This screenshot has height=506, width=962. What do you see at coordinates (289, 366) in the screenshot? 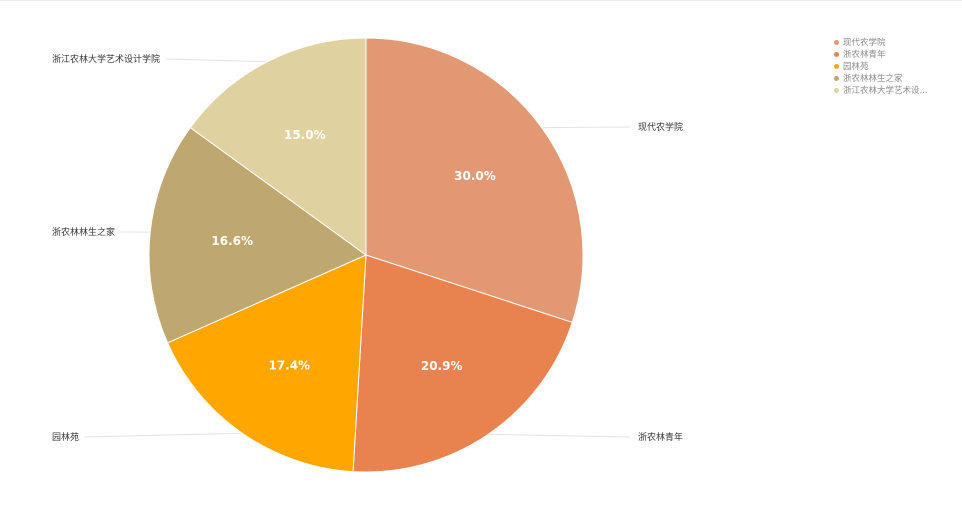
I see `slice-value-label-3: 17.4%` at bounding box center [289, 366].